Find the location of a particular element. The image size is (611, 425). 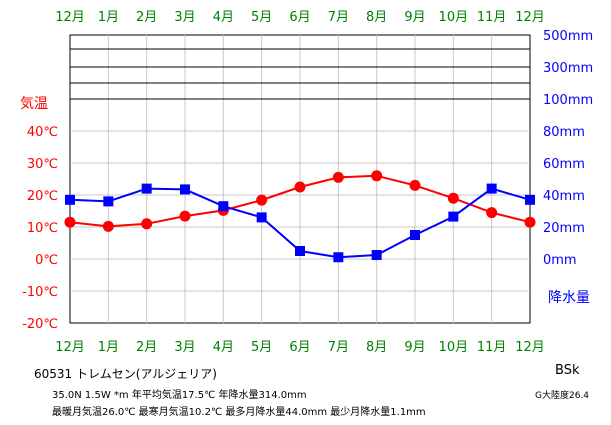

precipitation-tick-label: 0mm is located at coordinates (560, 260).